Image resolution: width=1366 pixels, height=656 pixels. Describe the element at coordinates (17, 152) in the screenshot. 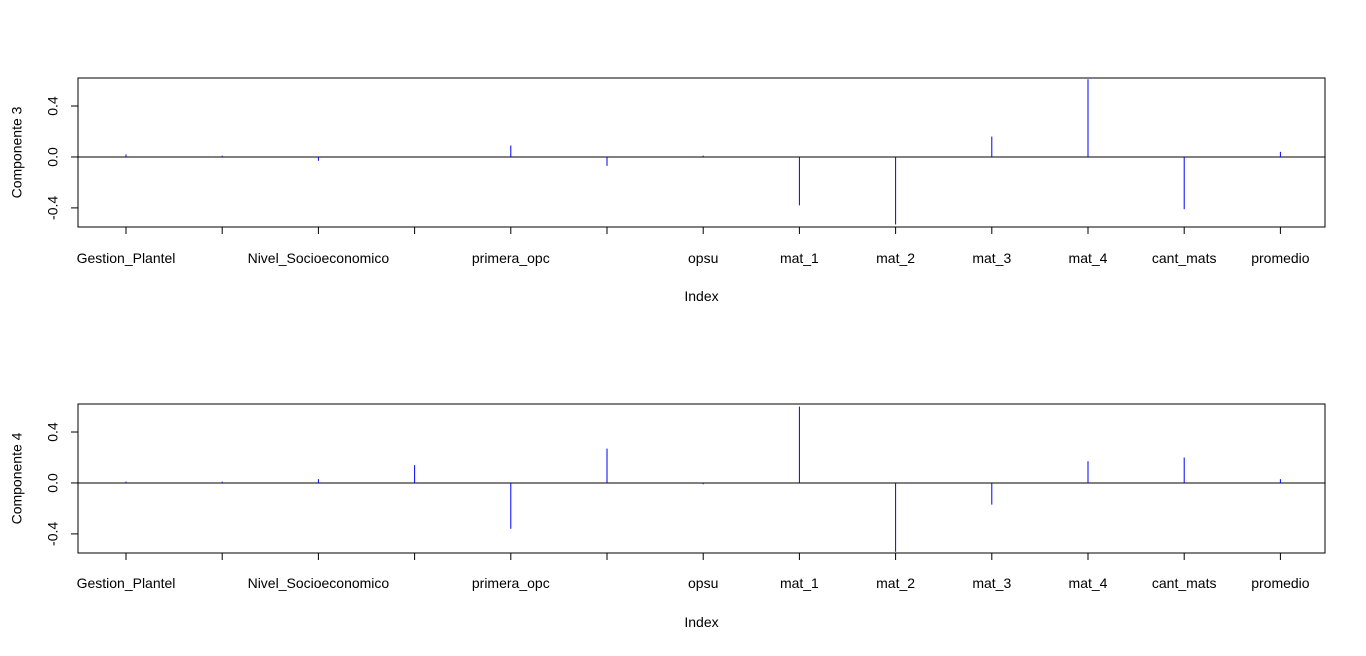

I see `y-axis-label: Componente 3` at that location.